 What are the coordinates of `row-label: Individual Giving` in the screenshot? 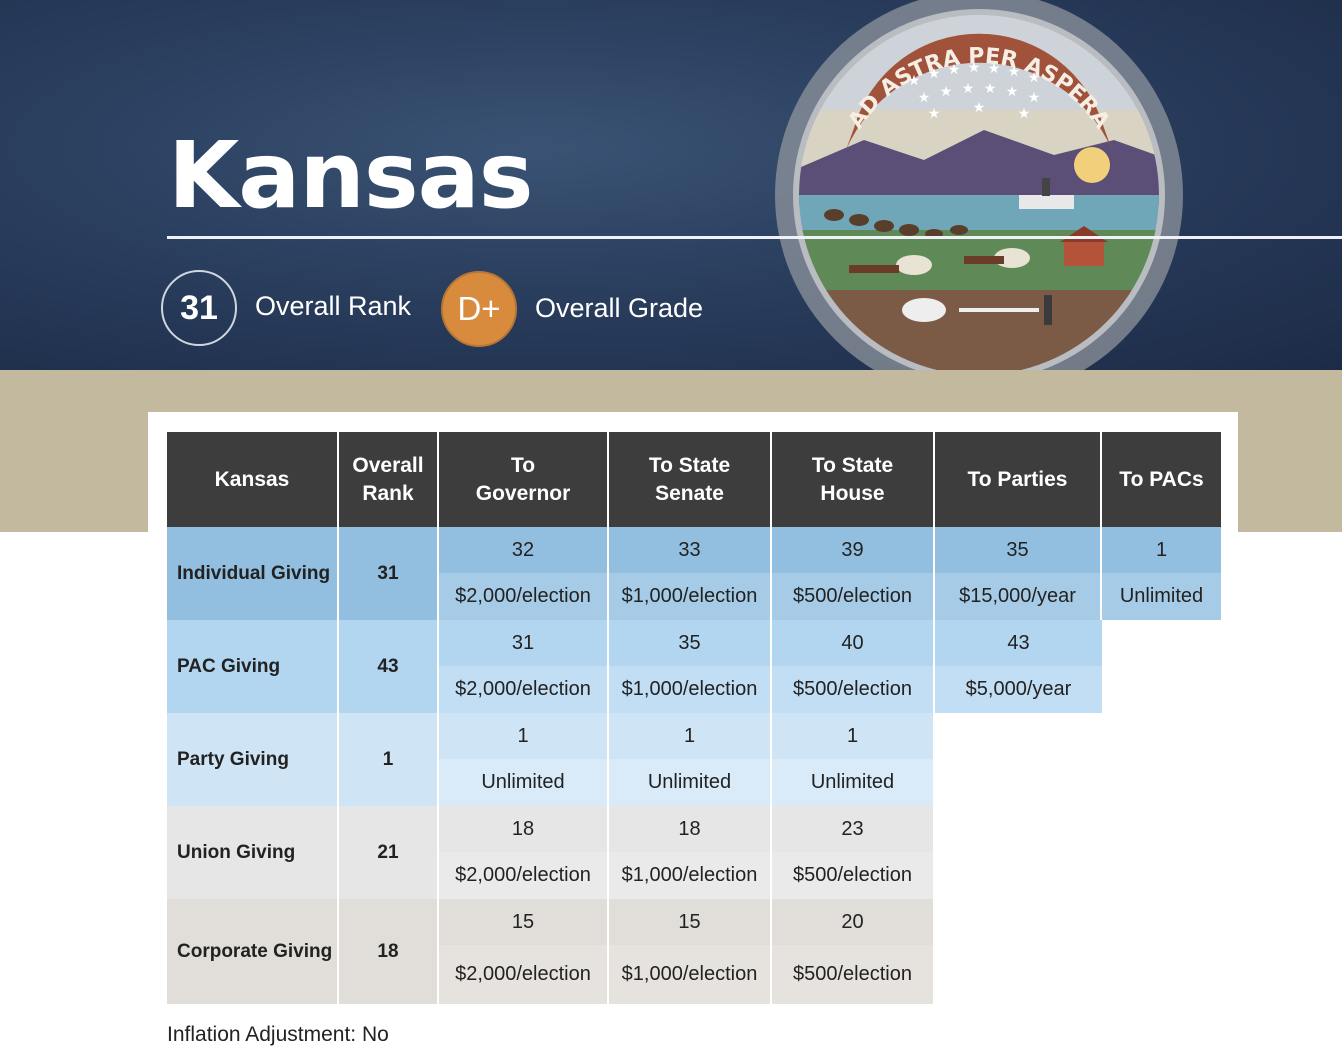 It's located at (253, 573).